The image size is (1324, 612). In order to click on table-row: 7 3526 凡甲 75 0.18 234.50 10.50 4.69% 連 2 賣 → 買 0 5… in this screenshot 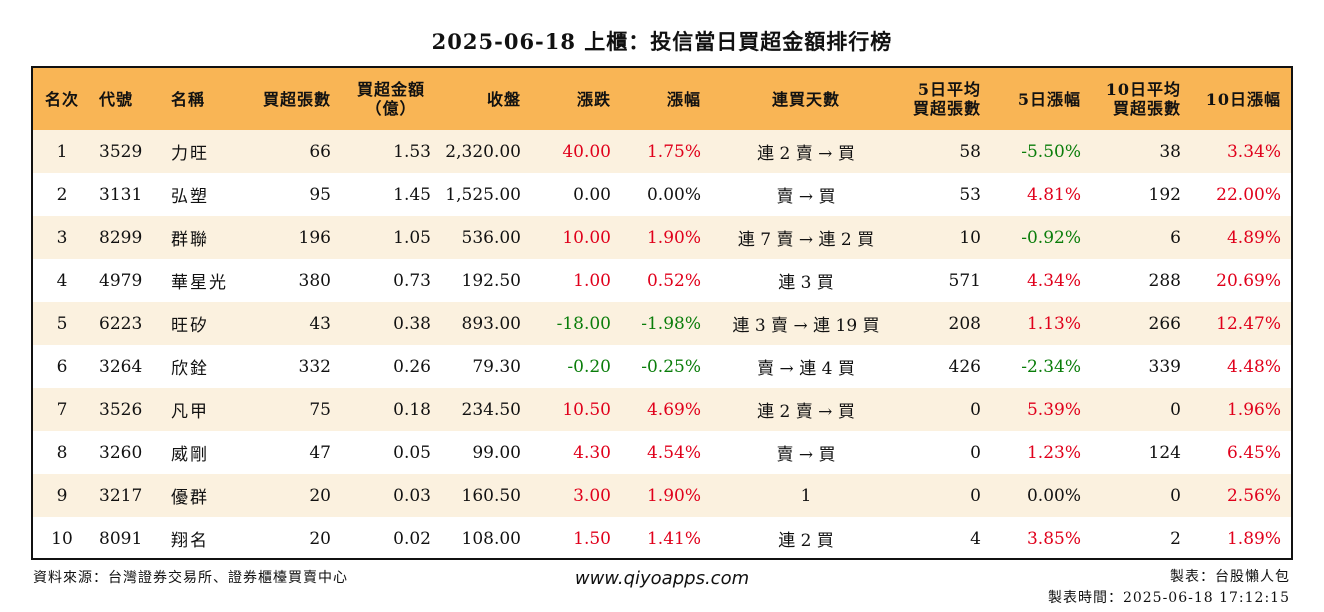, I will do `click(662, 409)`.